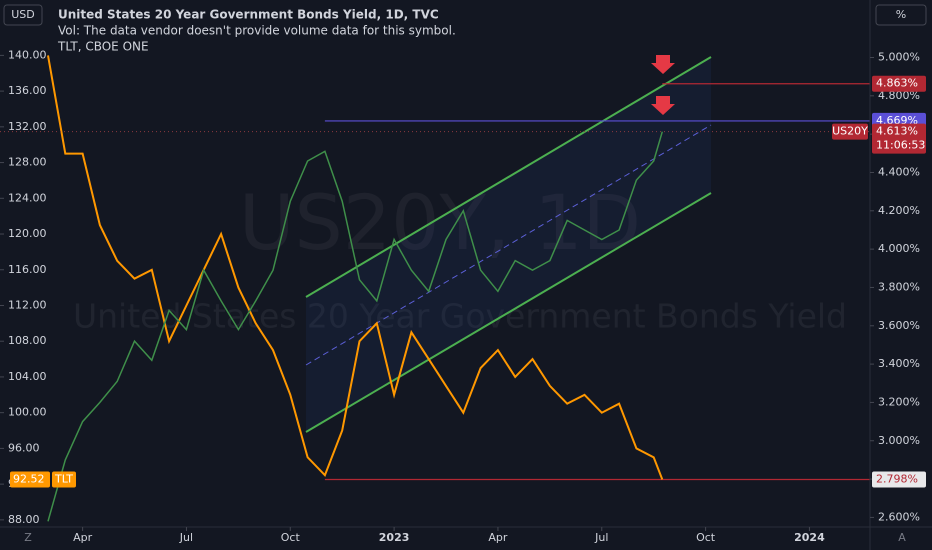  Describe the element at coordinates (899, 210) in the screenshot. I see `y2-tick-label: 4.200%` at that location.